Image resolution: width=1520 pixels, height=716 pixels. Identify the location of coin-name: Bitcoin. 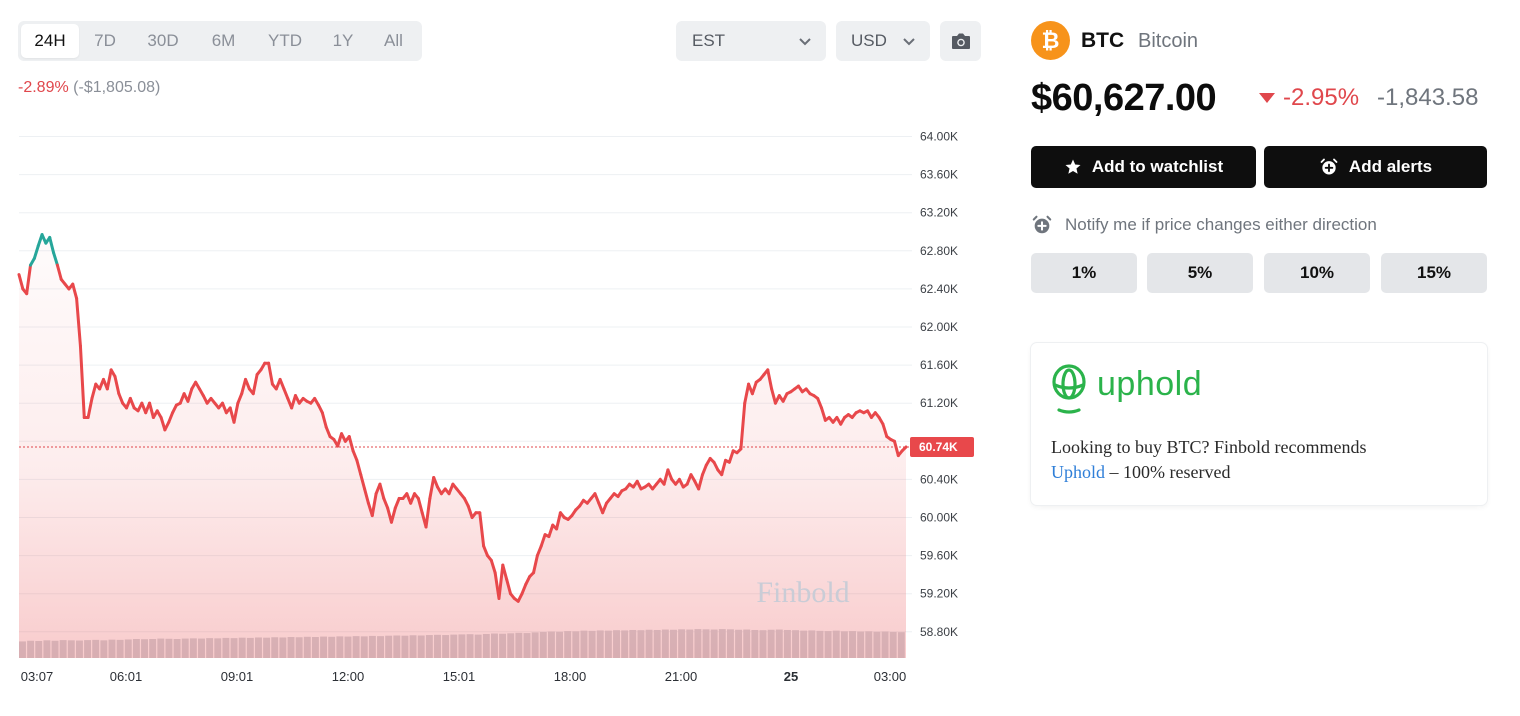
(1168, 41).